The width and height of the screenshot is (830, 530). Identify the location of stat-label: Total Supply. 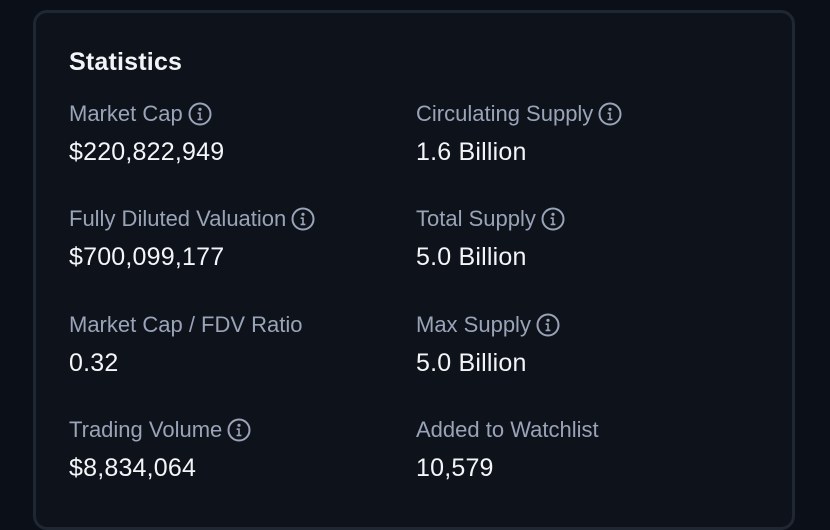
(476, 218).